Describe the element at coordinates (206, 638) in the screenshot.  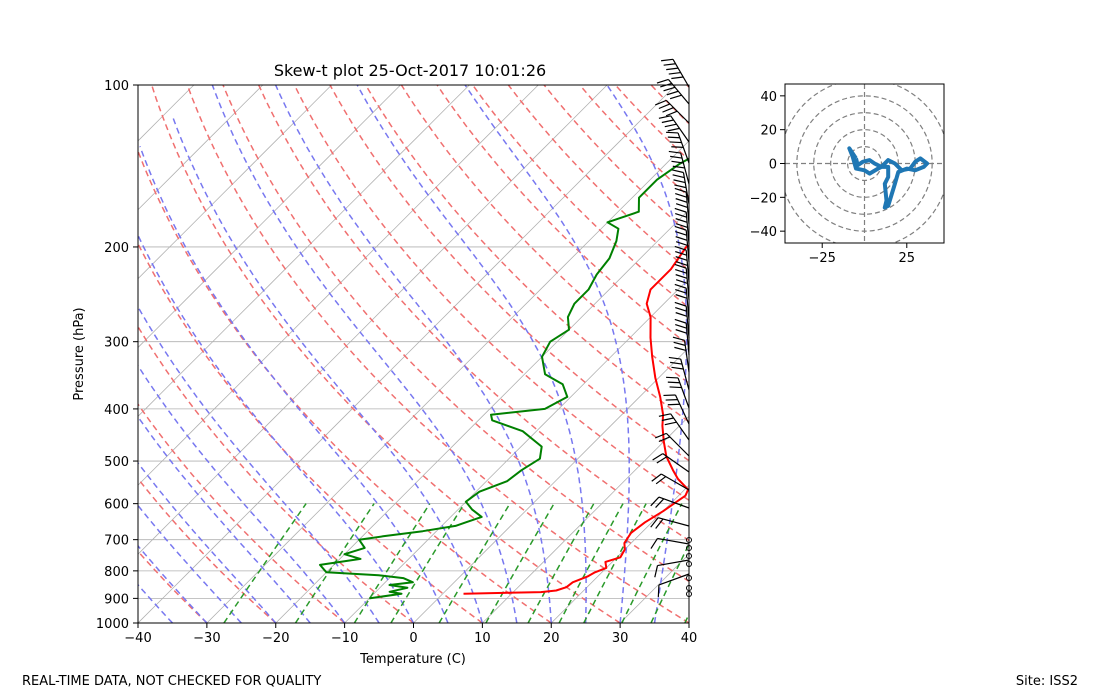
I see `x-tick-label: −30` at that location.